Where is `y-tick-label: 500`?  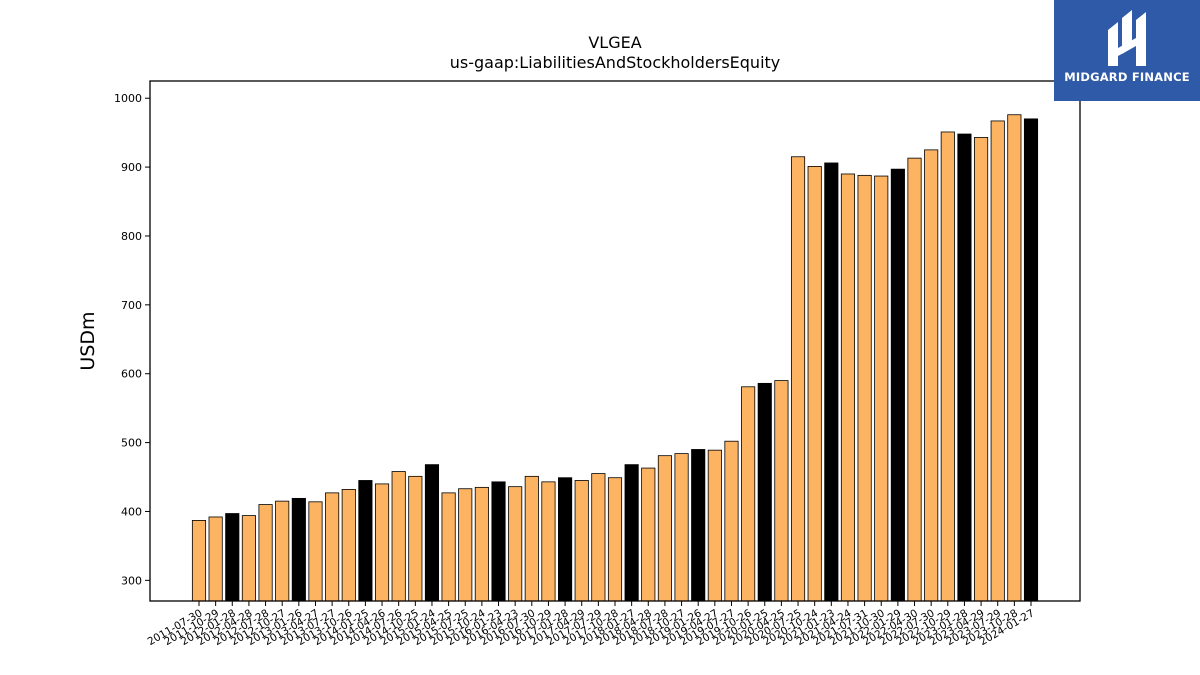
y-tick-label: 500 is located at coordinates (131, 443).